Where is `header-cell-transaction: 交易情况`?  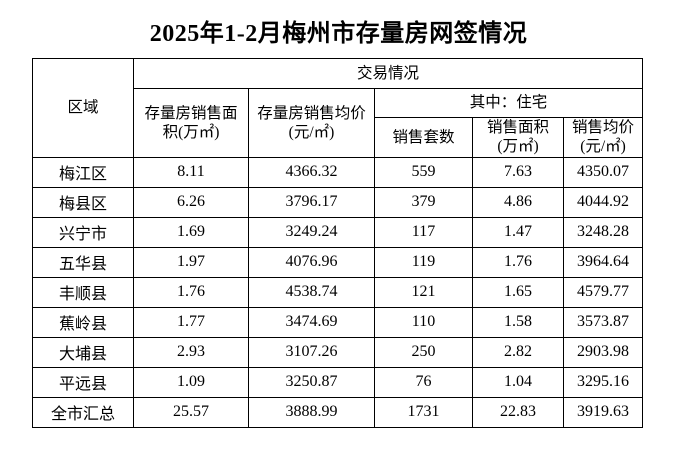
header-cell-transaction: 交易情况 is located at coordinates (388, 73).